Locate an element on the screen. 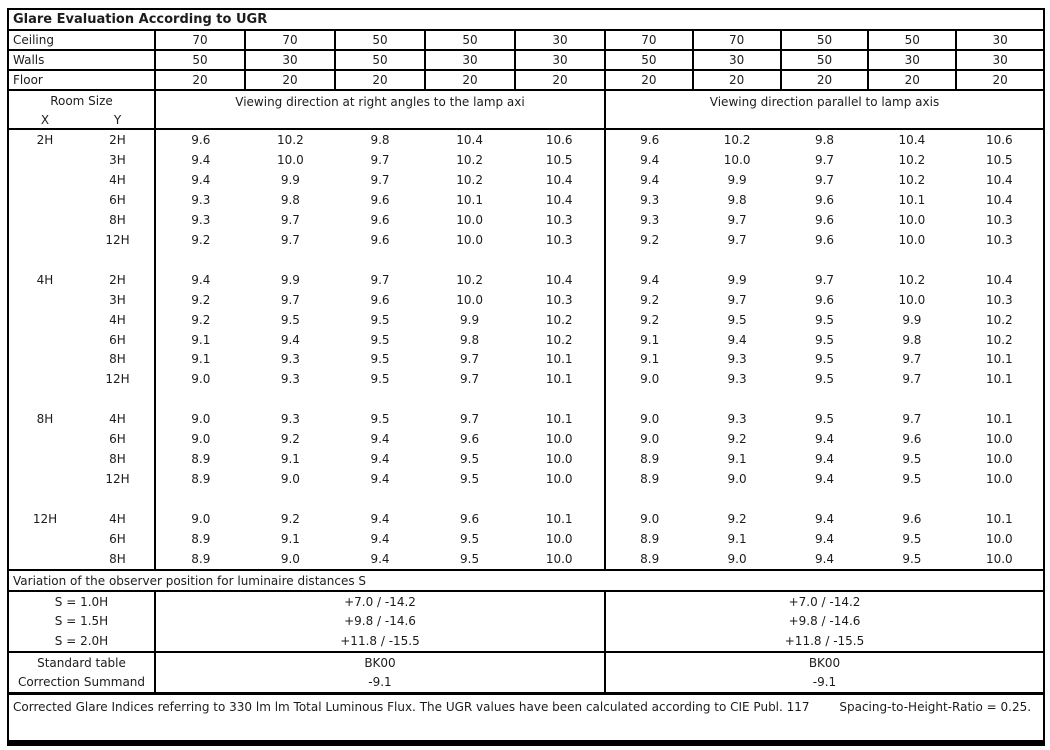 This screenshot has height=750, width=1050. ugr-value: 9.5 is located at coordinates (824, 379).